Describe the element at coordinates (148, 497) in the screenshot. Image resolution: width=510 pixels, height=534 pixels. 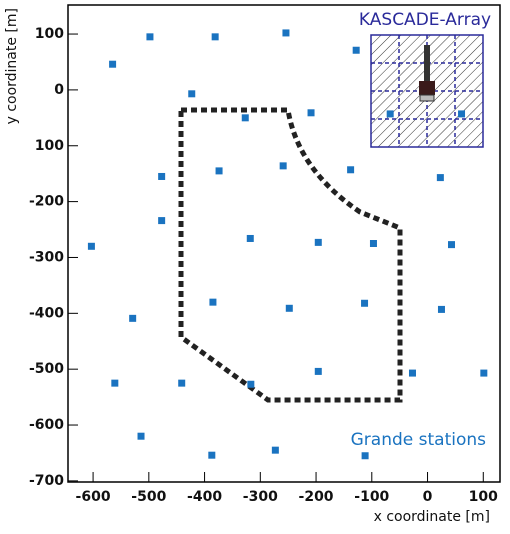
I see `x-tick-label: -500` at that location.